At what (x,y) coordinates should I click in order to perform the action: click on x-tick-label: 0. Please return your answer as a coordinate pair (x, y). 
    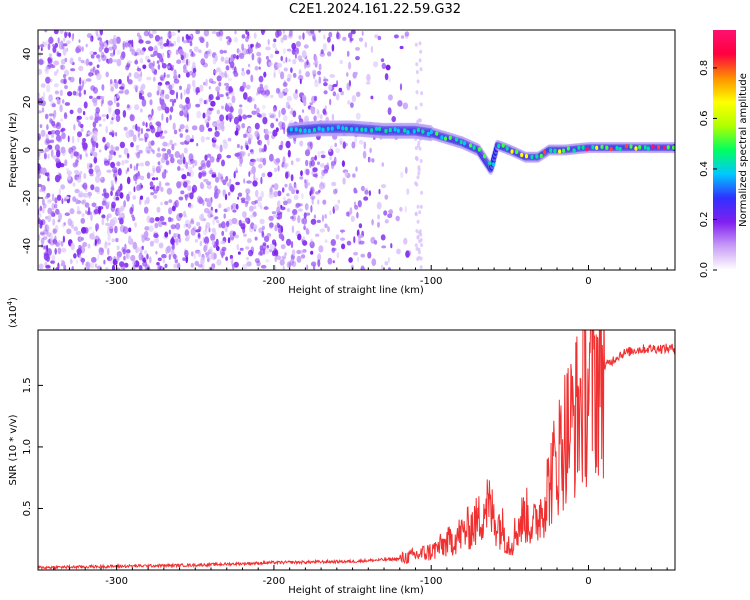
    Looking at the image, I should click on (588, 281).